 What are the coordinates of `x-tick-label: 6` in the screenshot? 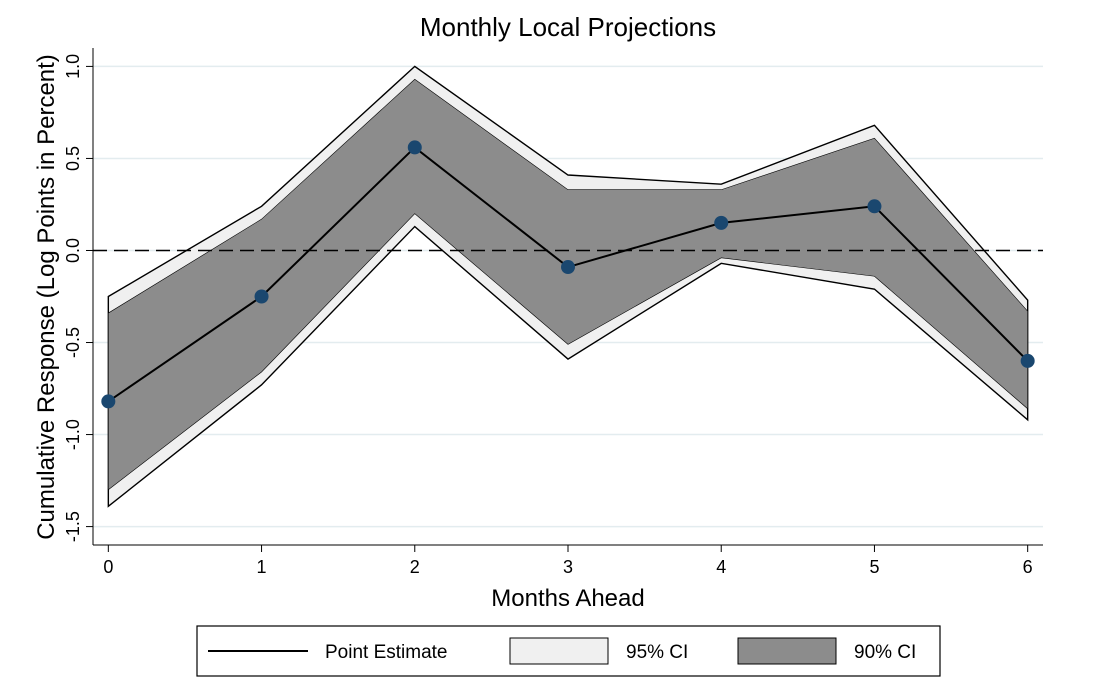 It's located at (1028, 567).